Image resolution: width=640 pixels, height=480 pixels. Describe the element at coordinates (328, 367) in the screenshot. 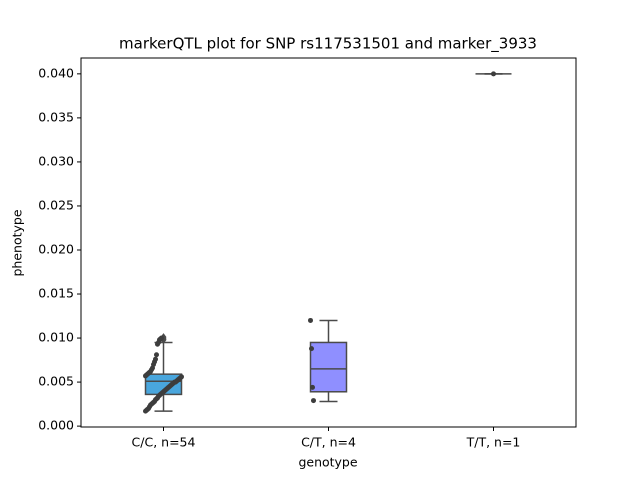

I see `box` at that location.